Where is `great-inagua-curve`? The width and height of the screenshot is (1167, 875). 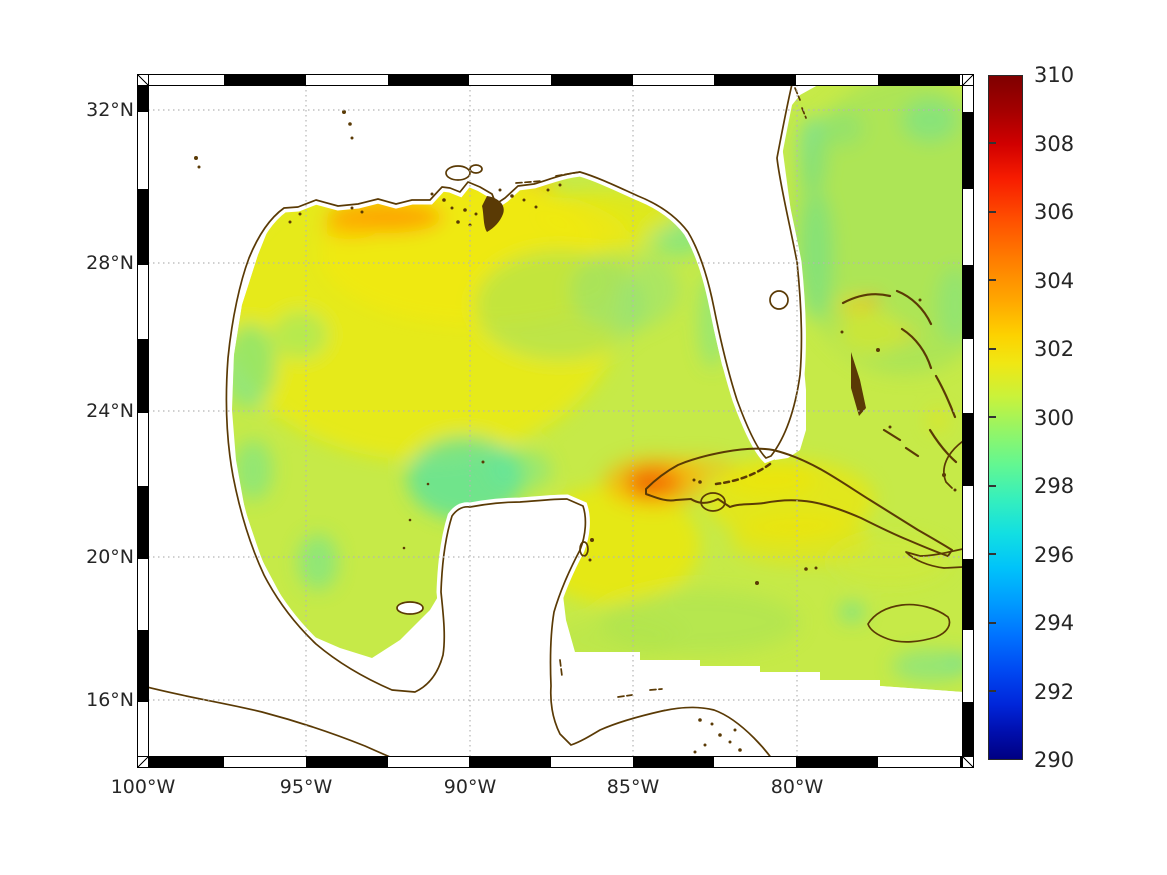
great-inagua-curve is located at coordinates (953, 464).